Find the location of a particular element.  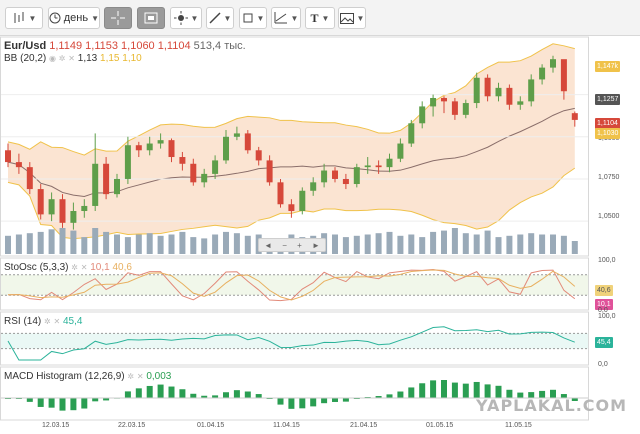

bar-style-button: ▼ is located at coordinates (24, 18).